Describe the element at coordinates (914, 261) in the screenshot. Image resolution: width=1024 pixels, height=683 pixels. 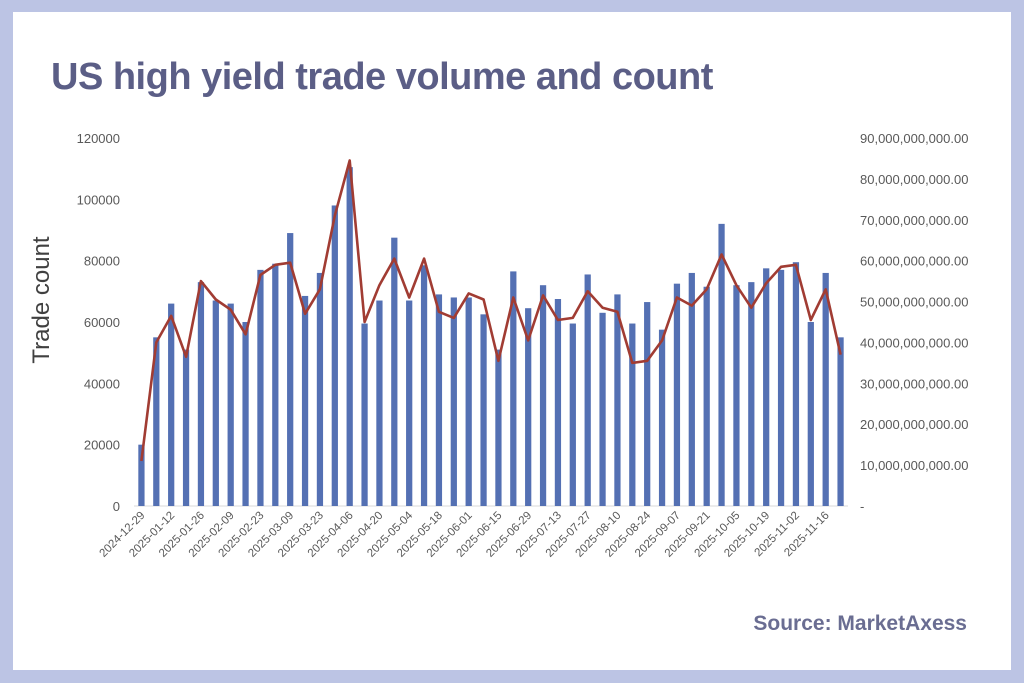
I see `y2-tick-label: 60,000,000,000.00` at that location.